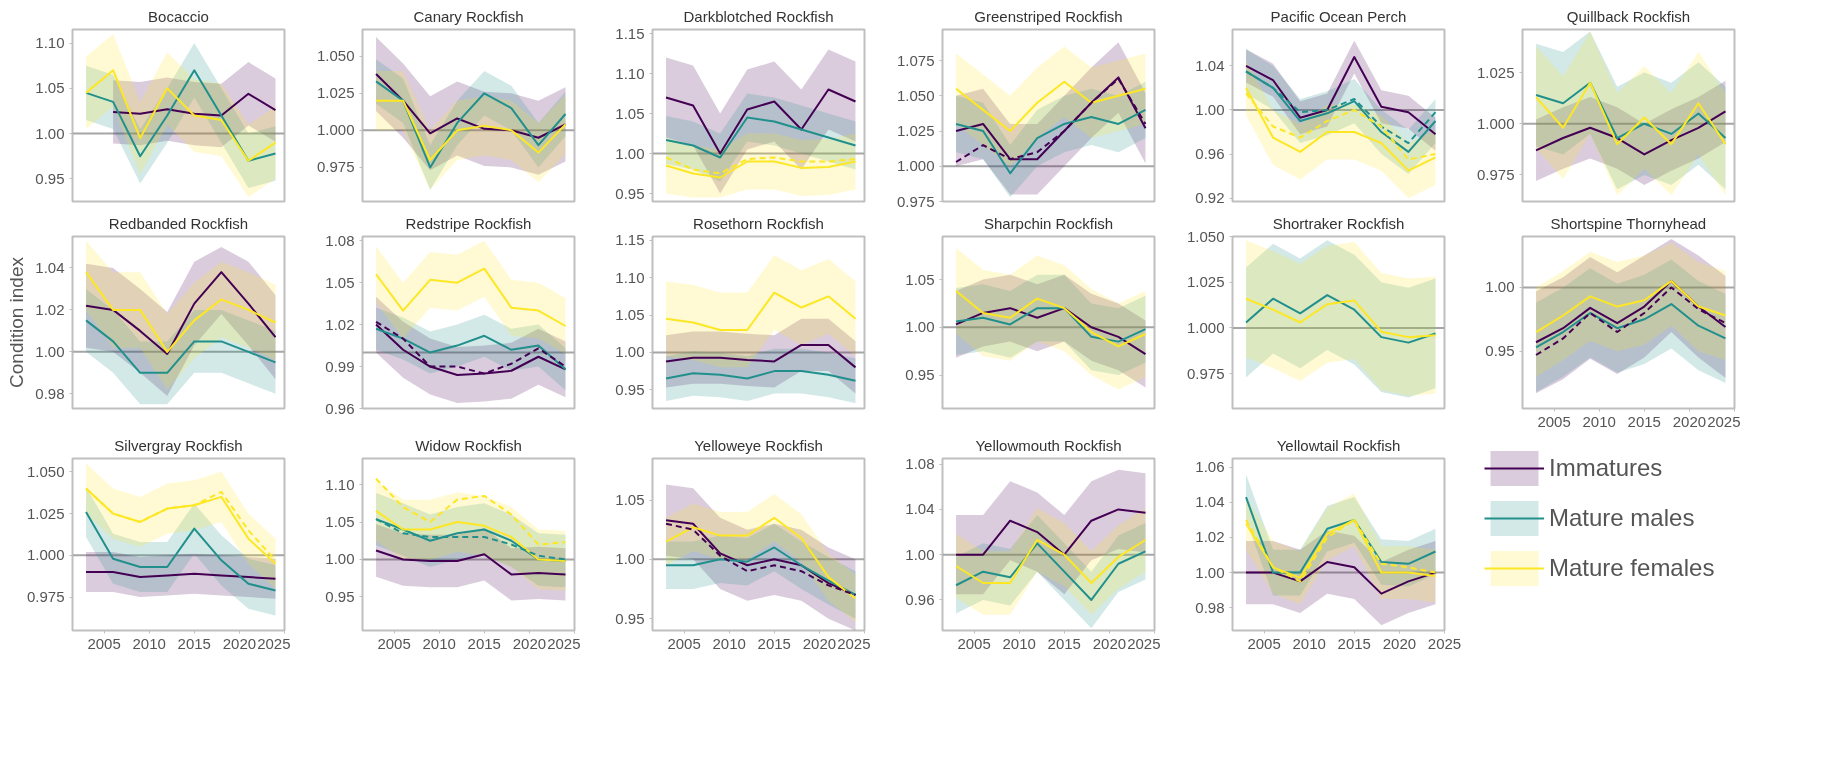 This screenshot has height=759, width=1835. What do you see at coordinates (920, 464) in the screenshot?
I see `y-tick-label: 1.08` at bounding box center [920, 464].